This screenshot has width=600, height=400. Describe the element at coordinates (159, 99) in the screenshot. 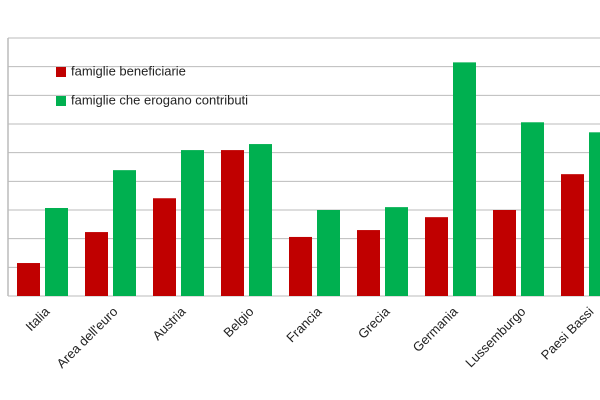

I see `legend-label: famiglie che erogano contributi` at that location.